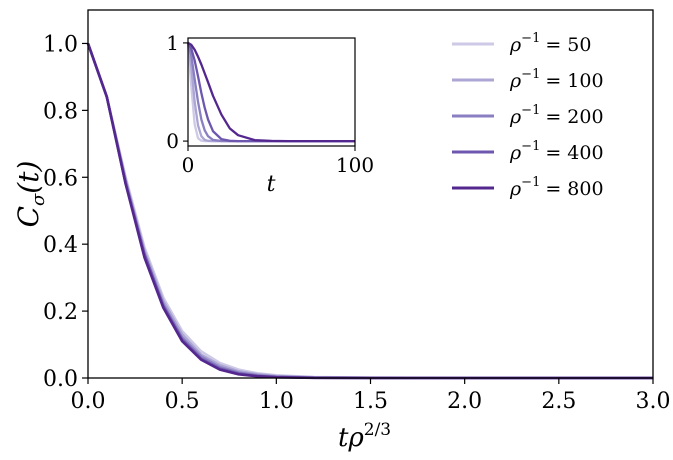  I want to click on inset-series-lines, so click(270, 92).